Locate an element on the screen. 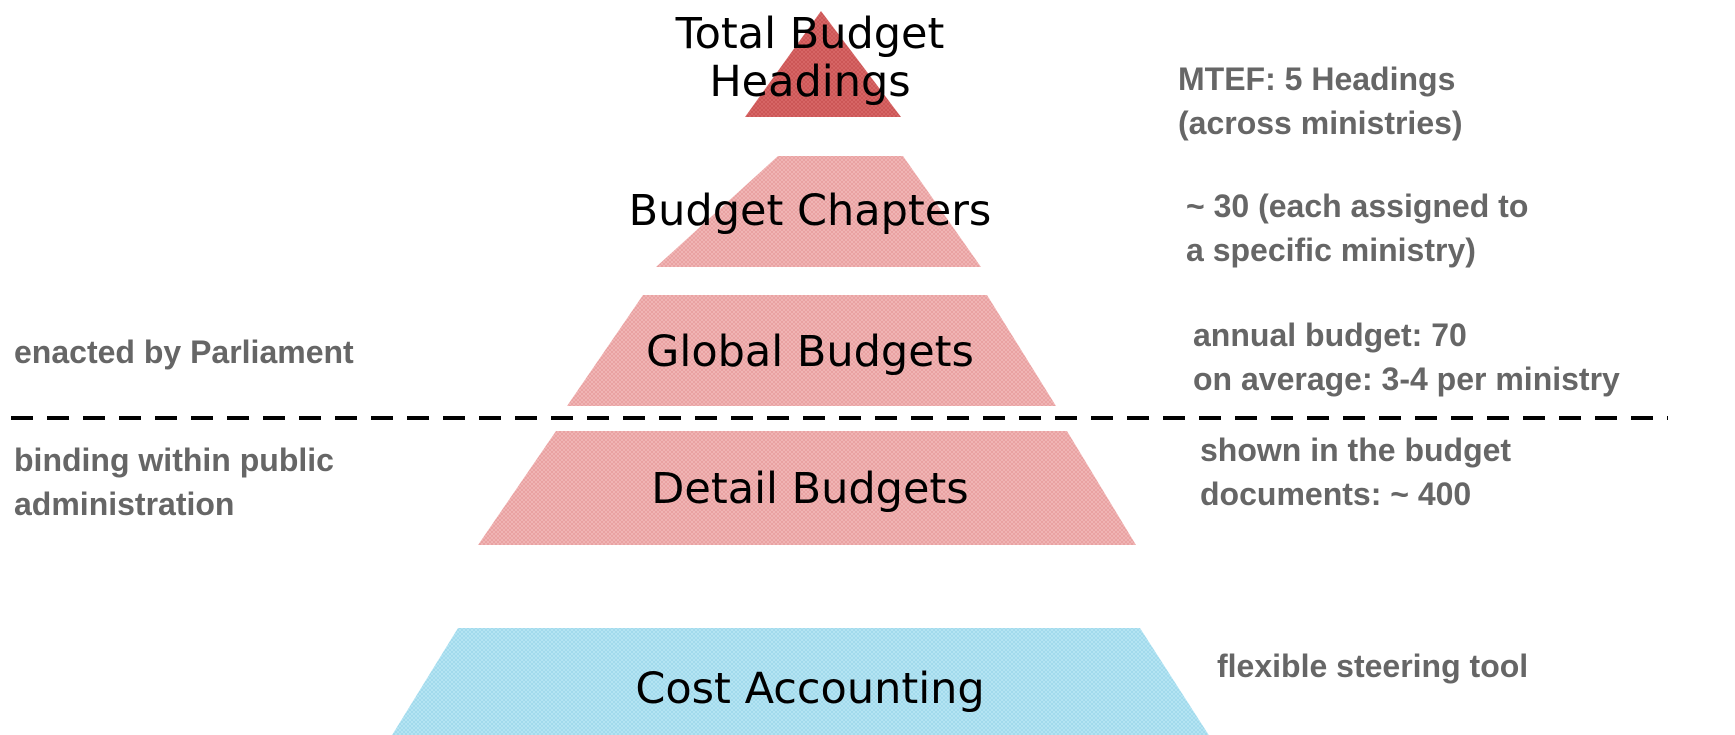 The width and height of the screenshot is (1735, 735). side-note: enacted by Parliament is located at coordinates (184, 352).